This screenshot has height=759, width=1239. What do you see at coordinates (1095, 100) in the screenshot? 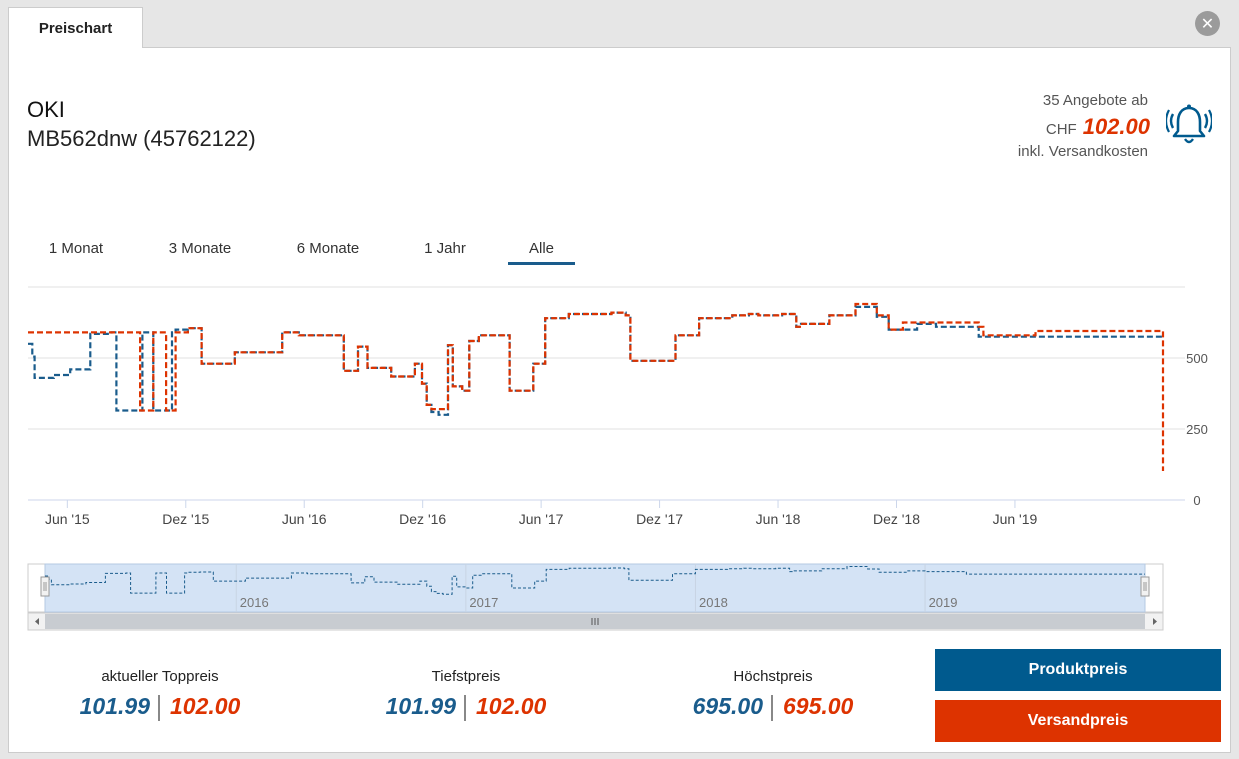
I see `offer-count: 35 Angebote ab` at bounding box center [1095, 100].